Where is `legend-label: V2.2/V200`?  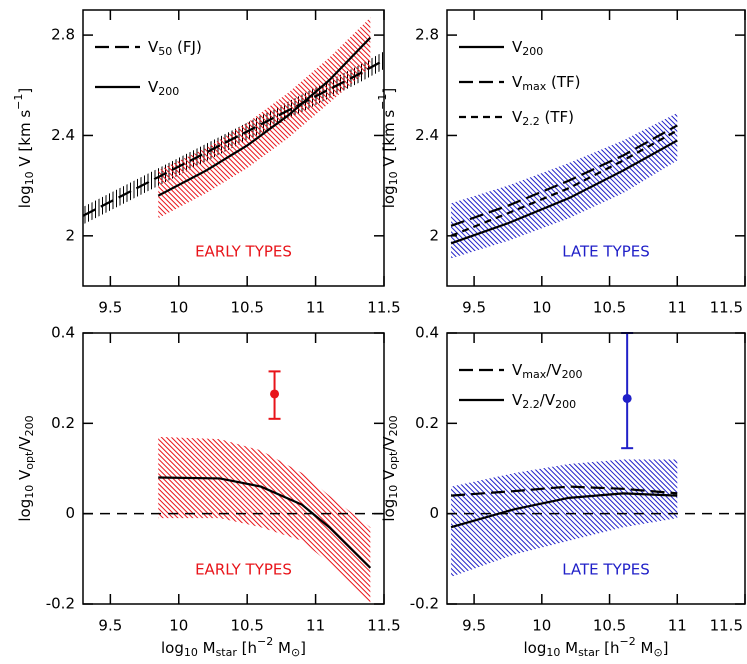
legend-label: V2.2/V200 is located at coordinates (544, 401).